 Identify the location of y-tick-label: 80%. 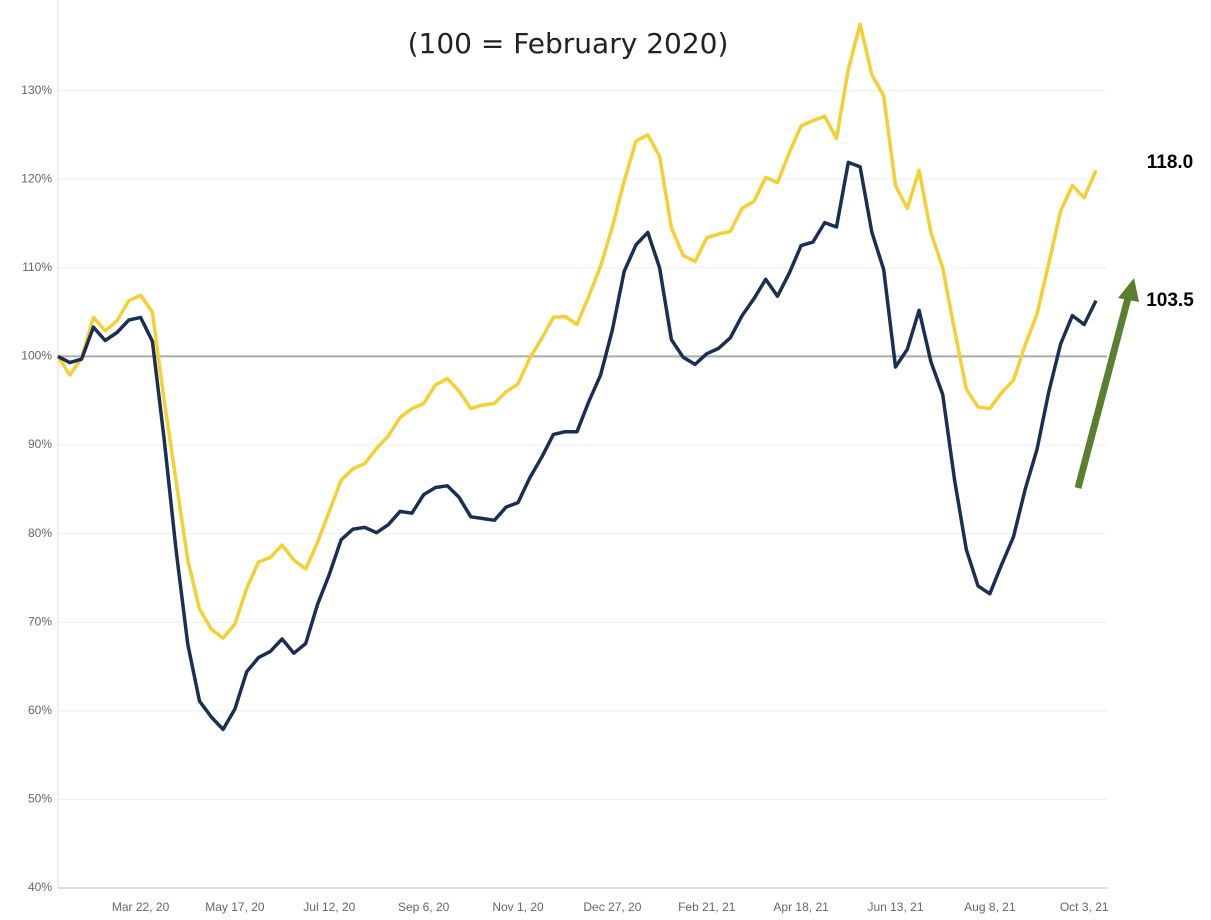
(40, 533).